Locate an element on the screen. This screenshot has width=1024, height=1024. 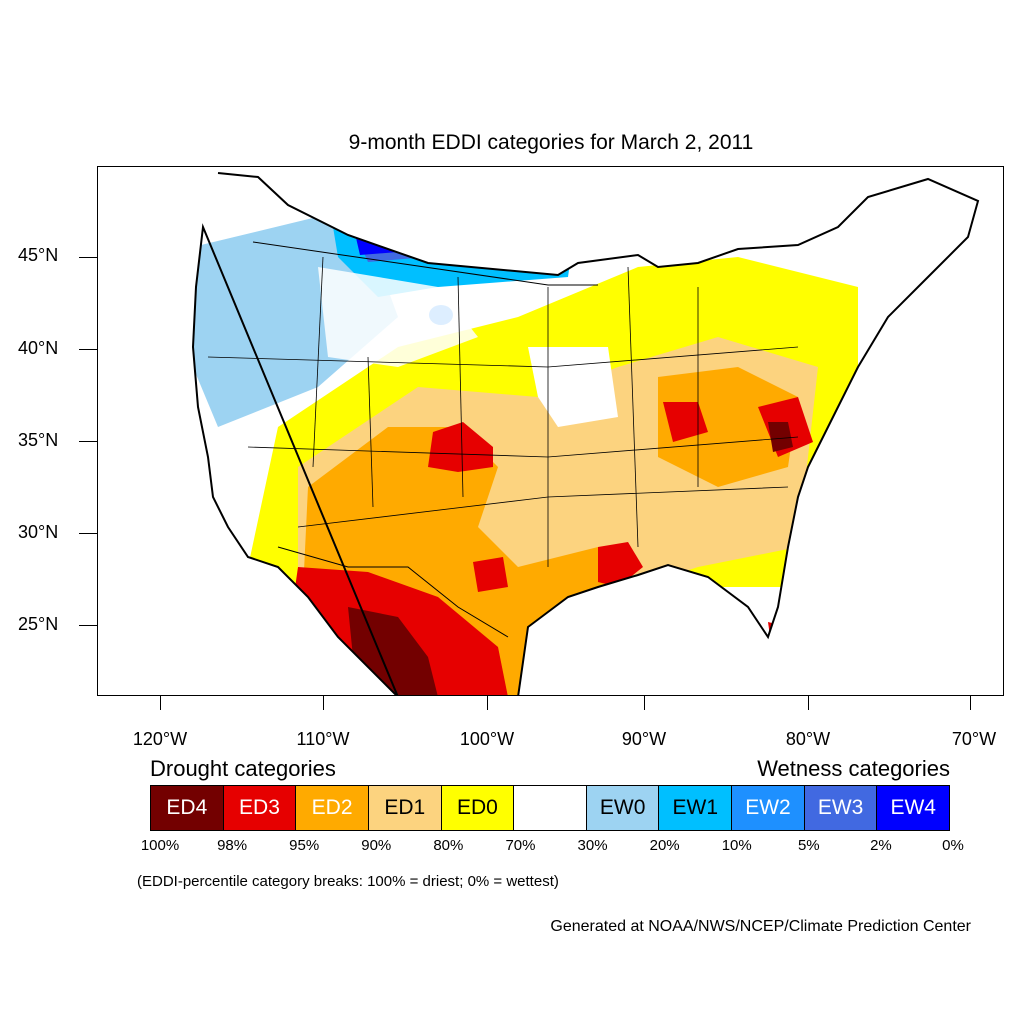
lat-label-25: 25°N is located at coordinates (38, 624).